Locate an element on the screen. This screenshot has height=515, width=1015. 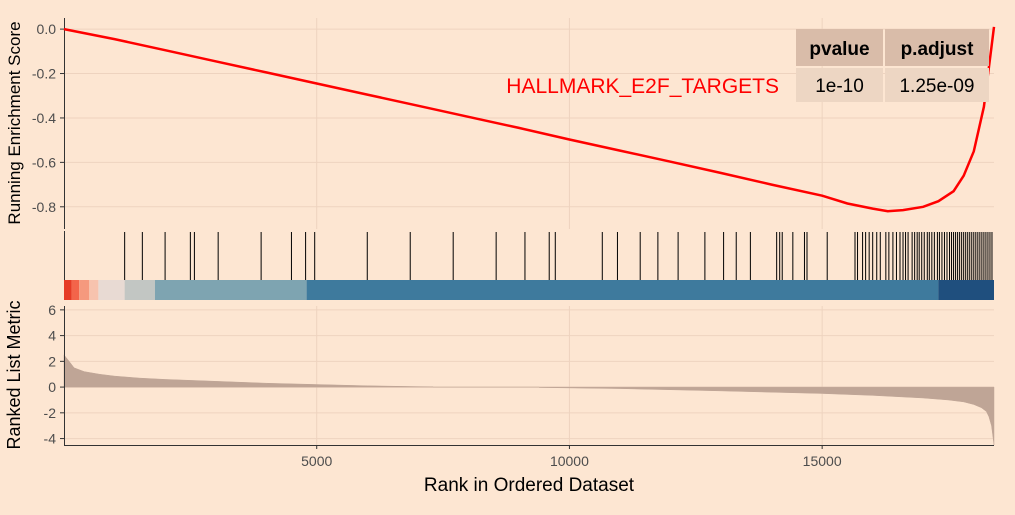
es-y-tick-label: 0.0 is located at coordinates (47, 29).